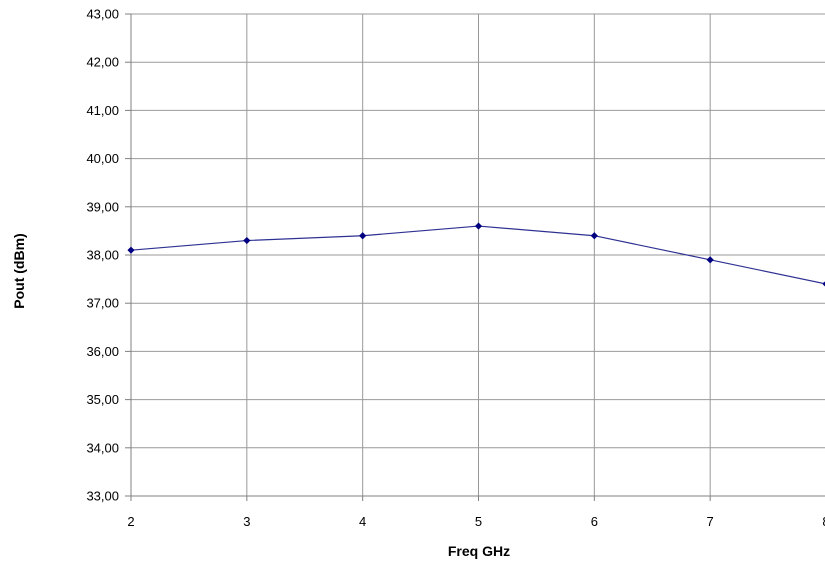 This screenshot has height=561, width=825. What do you see at coordinates (102, 496) in the screenshot?
I see `y-tick-label: 33,00` at bounding box center [102, 496].